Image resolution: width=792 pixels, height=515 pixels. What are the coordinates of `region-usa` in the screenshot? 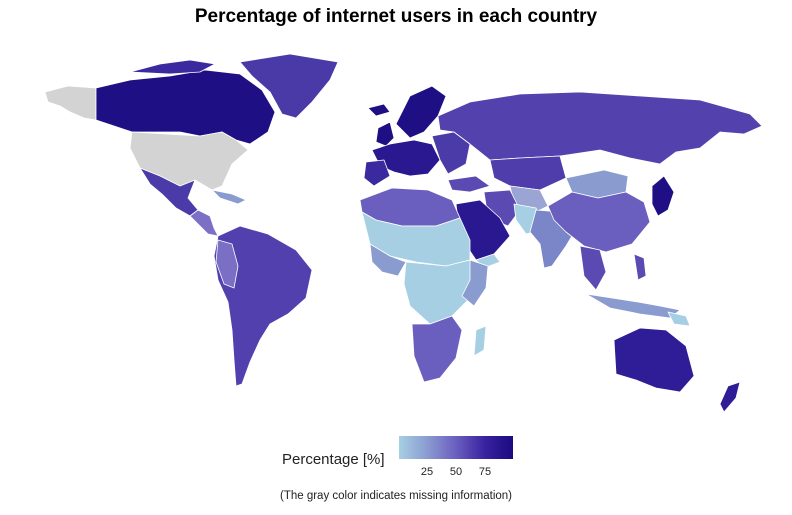 It's located at (189, 161).